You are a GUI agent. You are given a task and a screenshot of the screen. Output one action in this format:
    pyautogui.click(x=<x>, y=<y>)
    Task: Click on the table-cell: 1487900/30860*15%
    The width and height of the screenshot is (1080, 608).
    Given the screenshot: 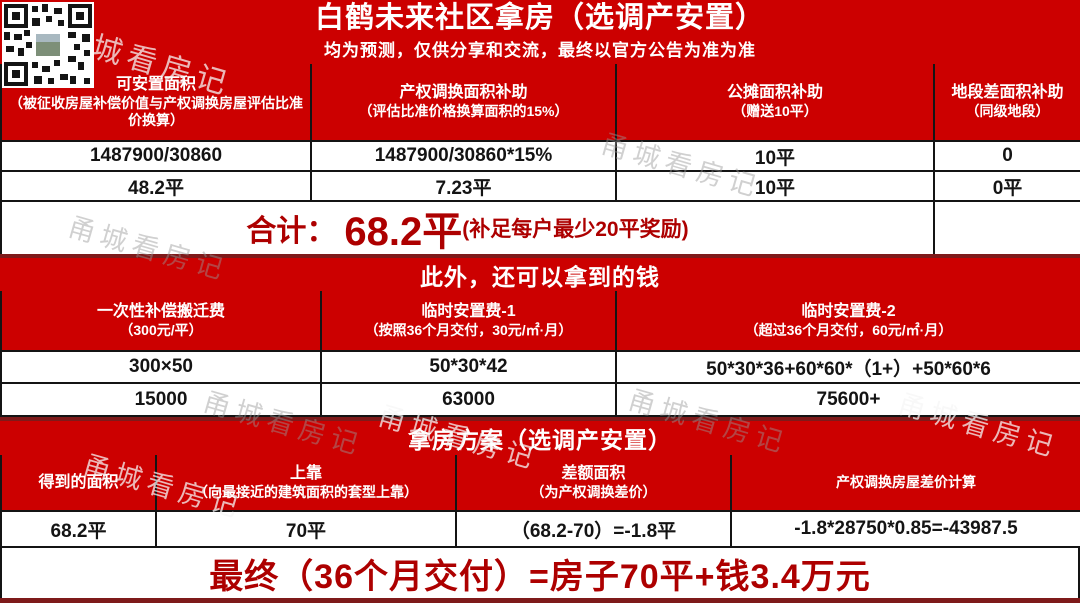 What is the action you would take?
    pyautogui.click(x=464, y=157)
    